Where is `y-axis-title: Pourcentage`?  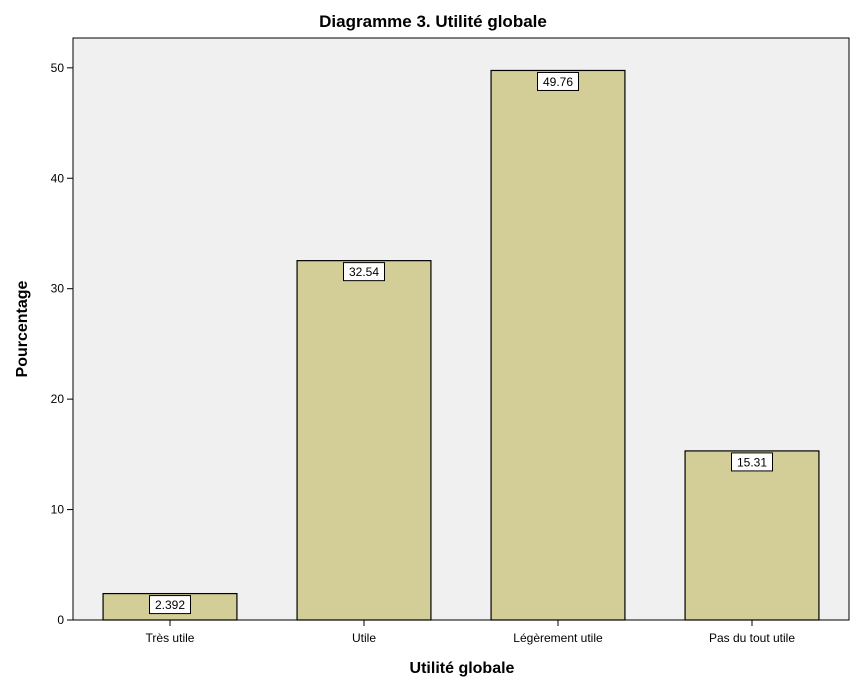
y-axis-title: Pourcentage is located at coordinates (22, 328).